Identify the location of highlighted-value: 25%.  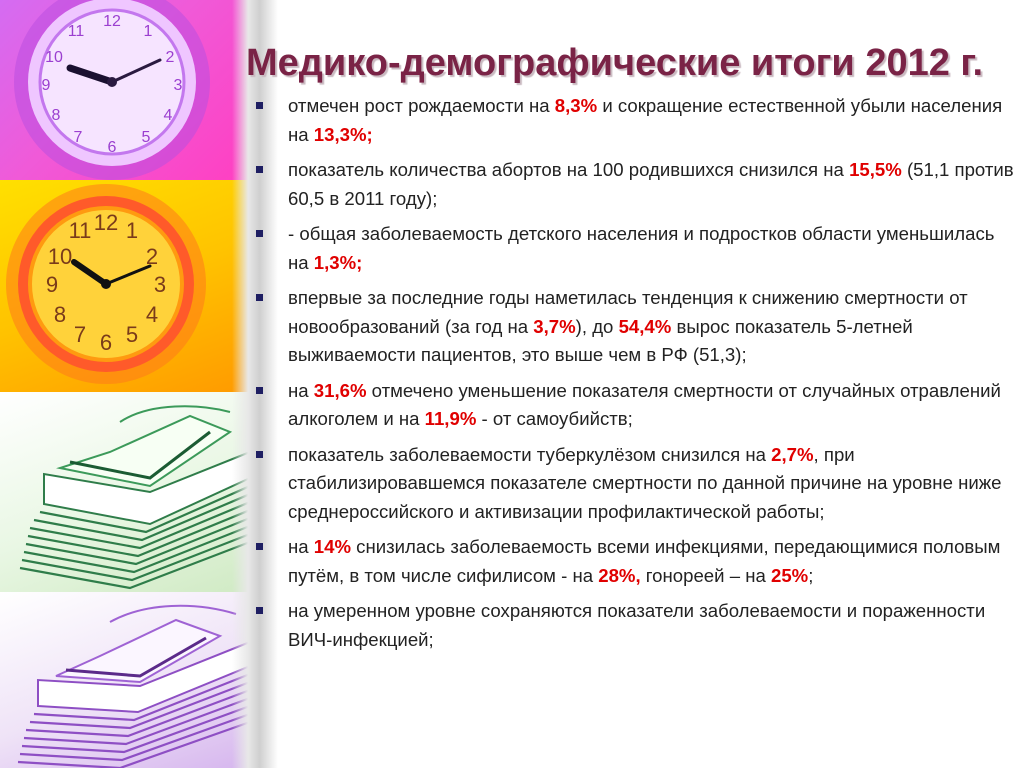
(790, 575).